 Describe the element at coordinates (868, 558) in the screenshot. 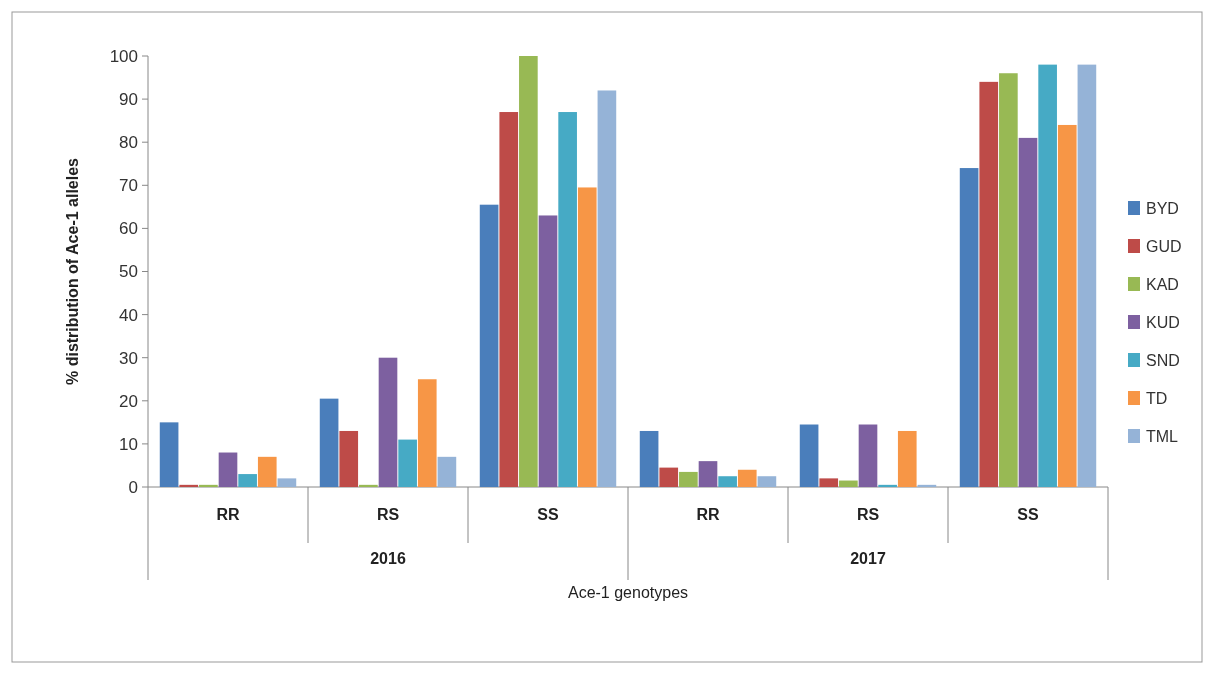

I see `text: 2017` at that location.